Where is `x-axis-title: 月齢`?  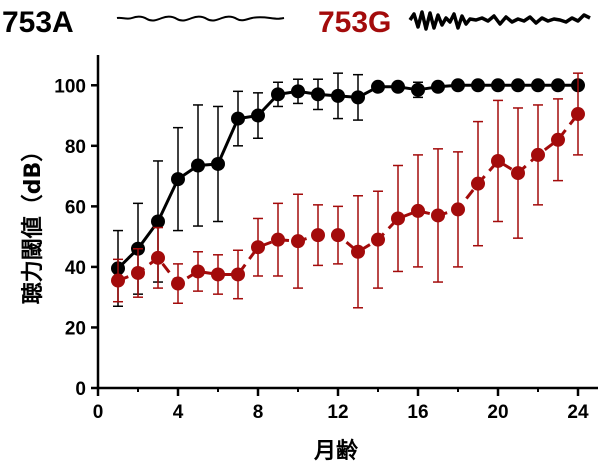
x-axis-title: 月齢 is located at coordinates (336, 451).